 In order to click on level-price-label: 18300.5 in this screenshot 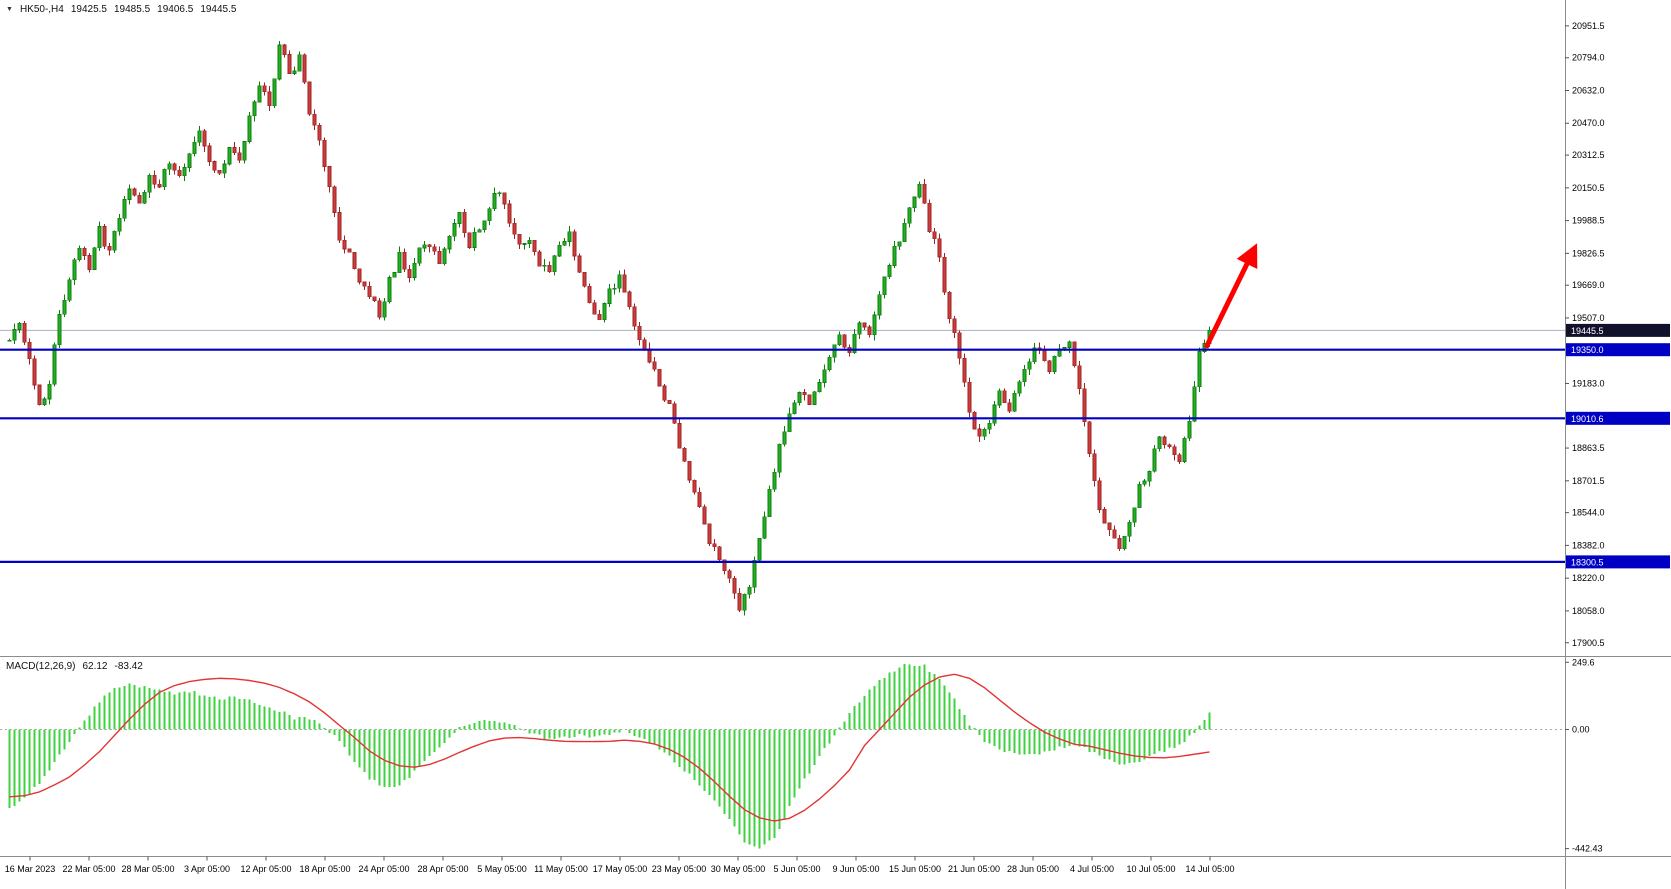, I will do `click(1587, 562)`.